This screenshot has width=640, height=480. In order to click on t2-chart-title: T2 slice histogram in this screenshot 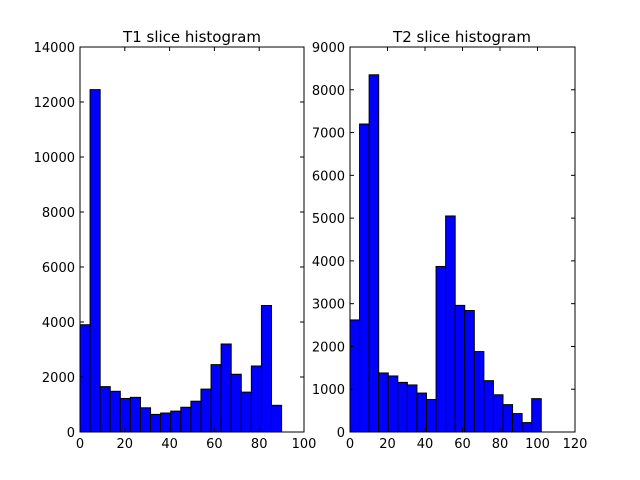, I will do `click(461, 37)`.